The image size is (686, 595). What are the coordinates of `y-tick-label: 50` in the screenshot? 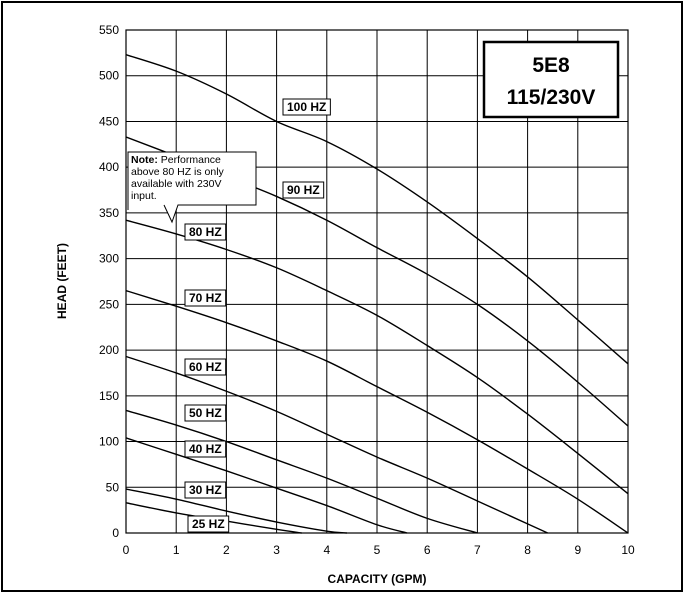 It's located at (113, 487).